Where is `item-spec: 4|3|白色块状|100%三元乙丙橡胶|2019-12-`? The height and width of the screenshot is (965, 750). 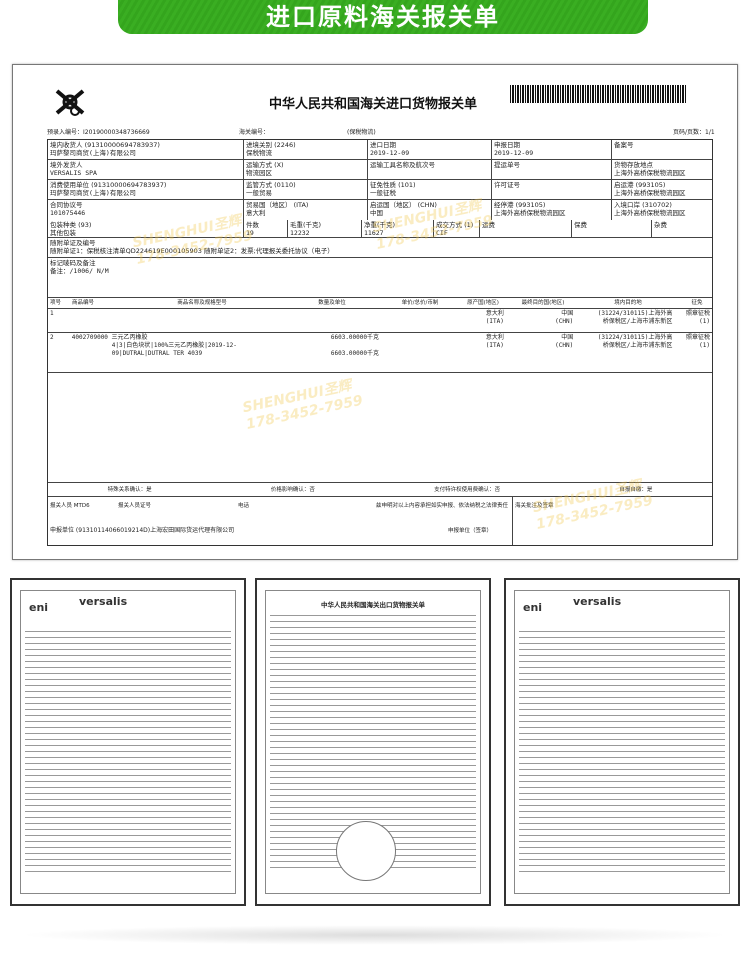 item-spec: 4|3|白色块状|100%三元乙丙橡胶|2019-12- is located at coordinates (174, 345).